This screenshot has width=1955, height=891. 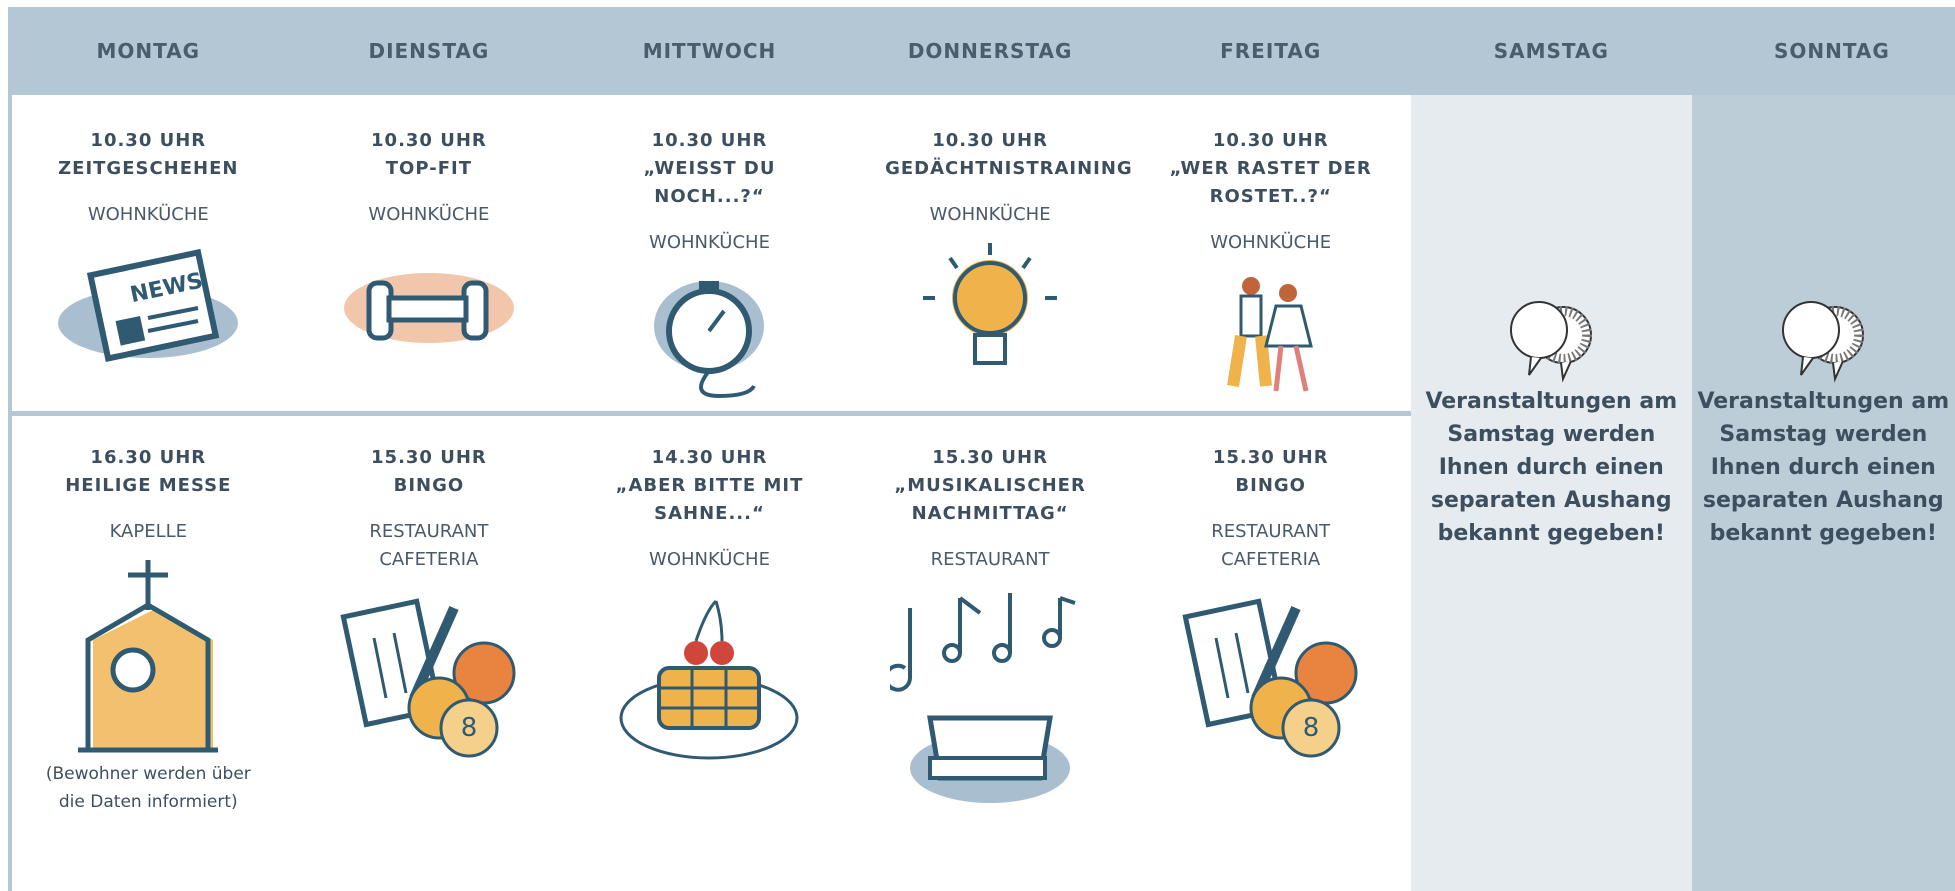 I want to click on event-title: „MUSIKALISCHER NACHMITTAG“, so click(x=990, y=499).